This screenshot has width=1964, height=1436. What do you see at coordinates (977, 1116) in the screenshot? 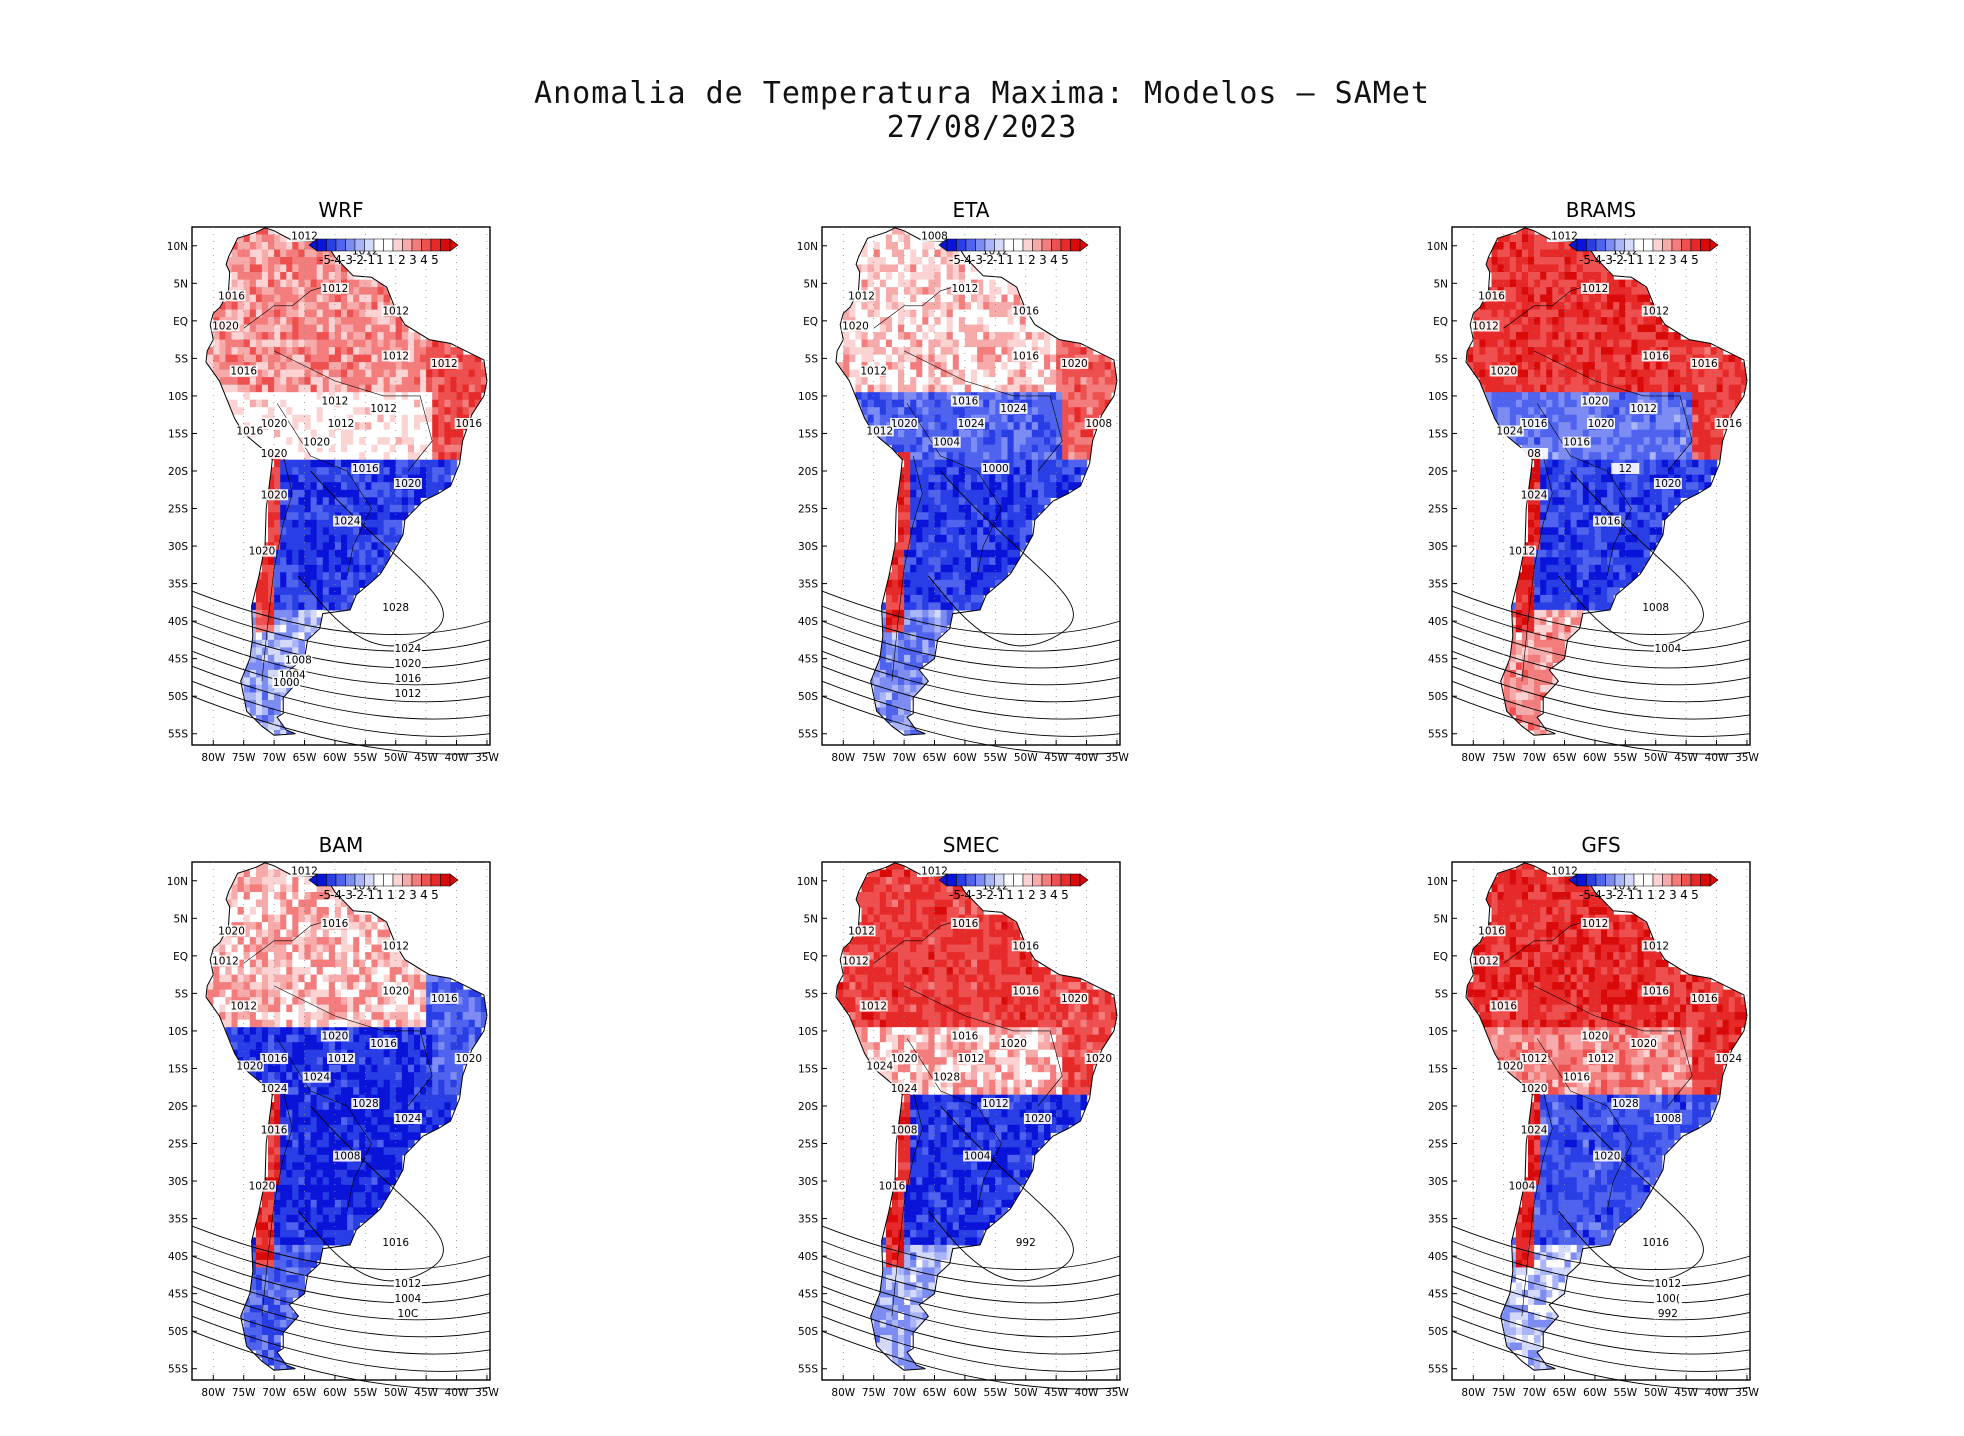
I see `anomaly-field` at bounding box center [977, 1116].